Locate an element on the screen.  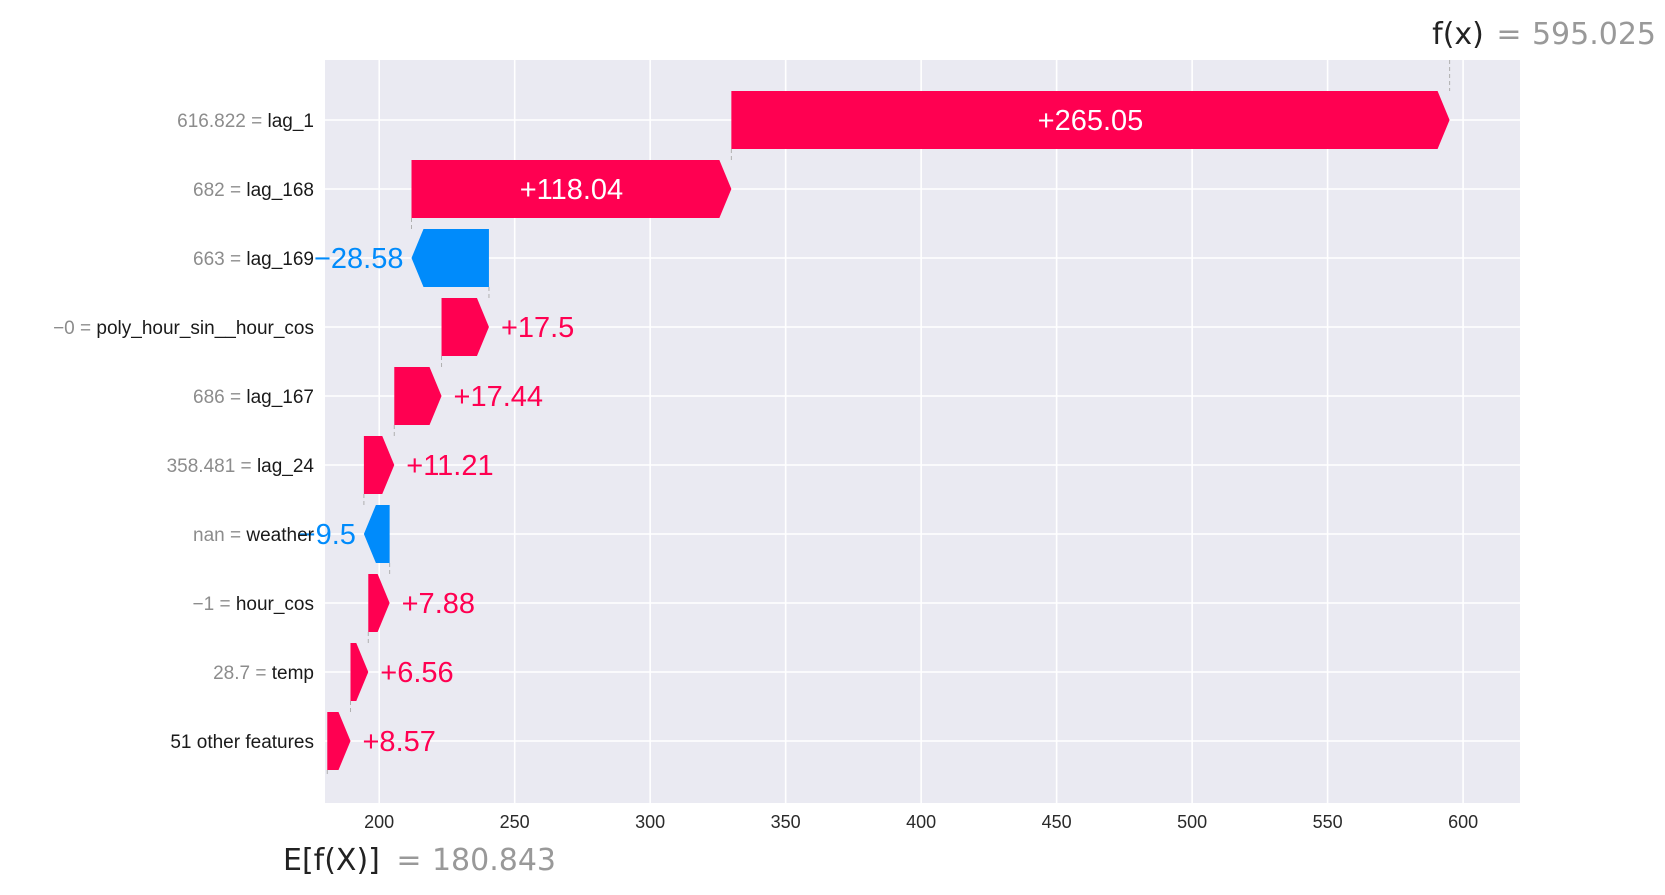
bar-value-label: +11.21 is located at coordinates (449, 466).